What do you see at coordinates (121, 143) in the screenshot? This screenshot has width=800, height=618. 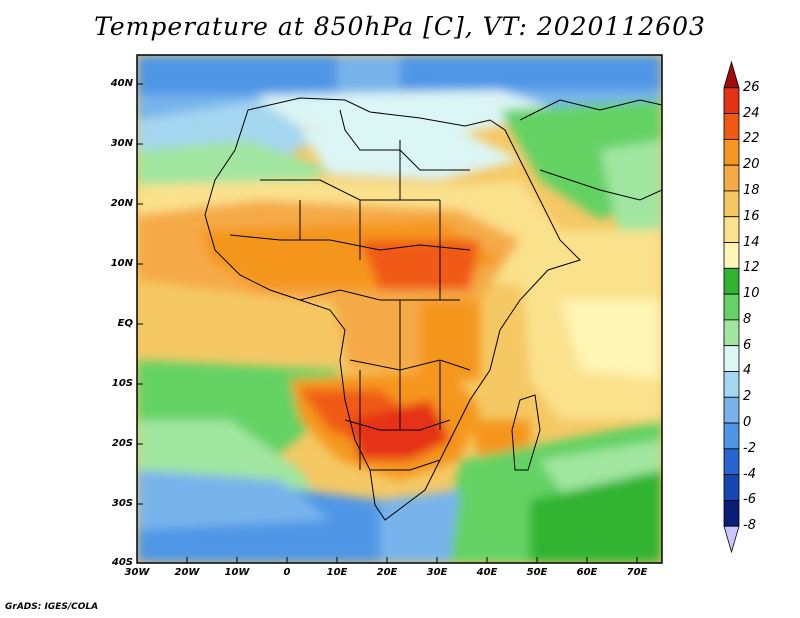 I see `y-tick-label: 30N` at bounding box center [121, 143].